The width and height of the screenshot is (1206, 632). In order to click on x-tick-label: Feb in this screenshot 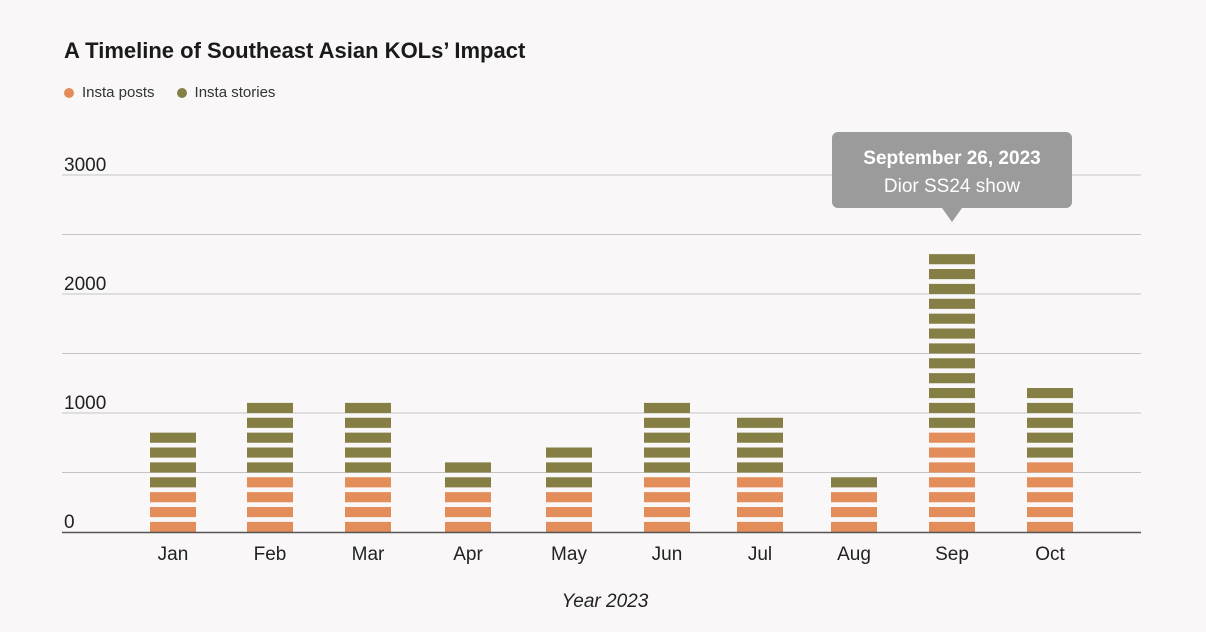, I will do `click(270, 554)`.